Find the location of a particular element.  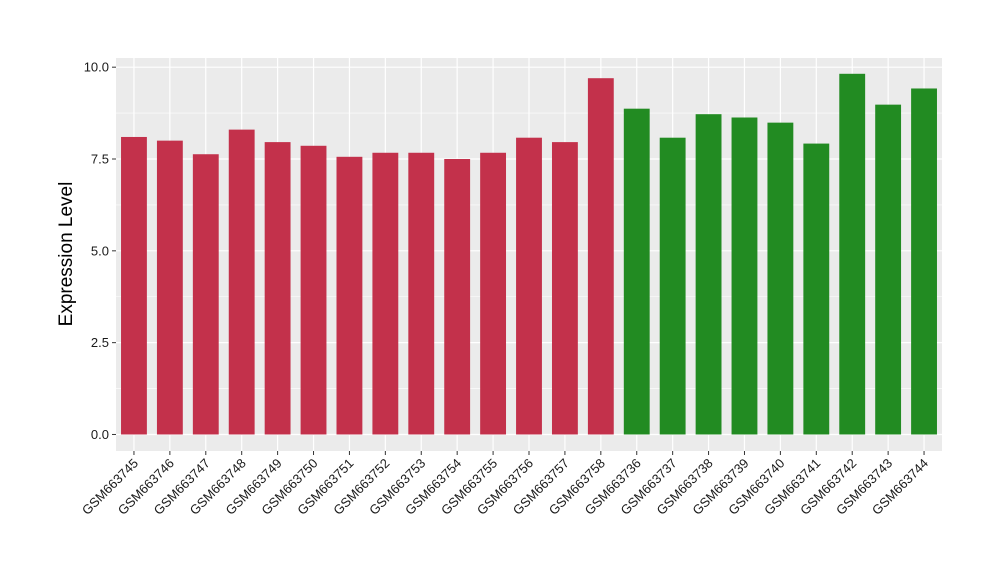

bar-GSM663756 is located at coordinates (529, 286).